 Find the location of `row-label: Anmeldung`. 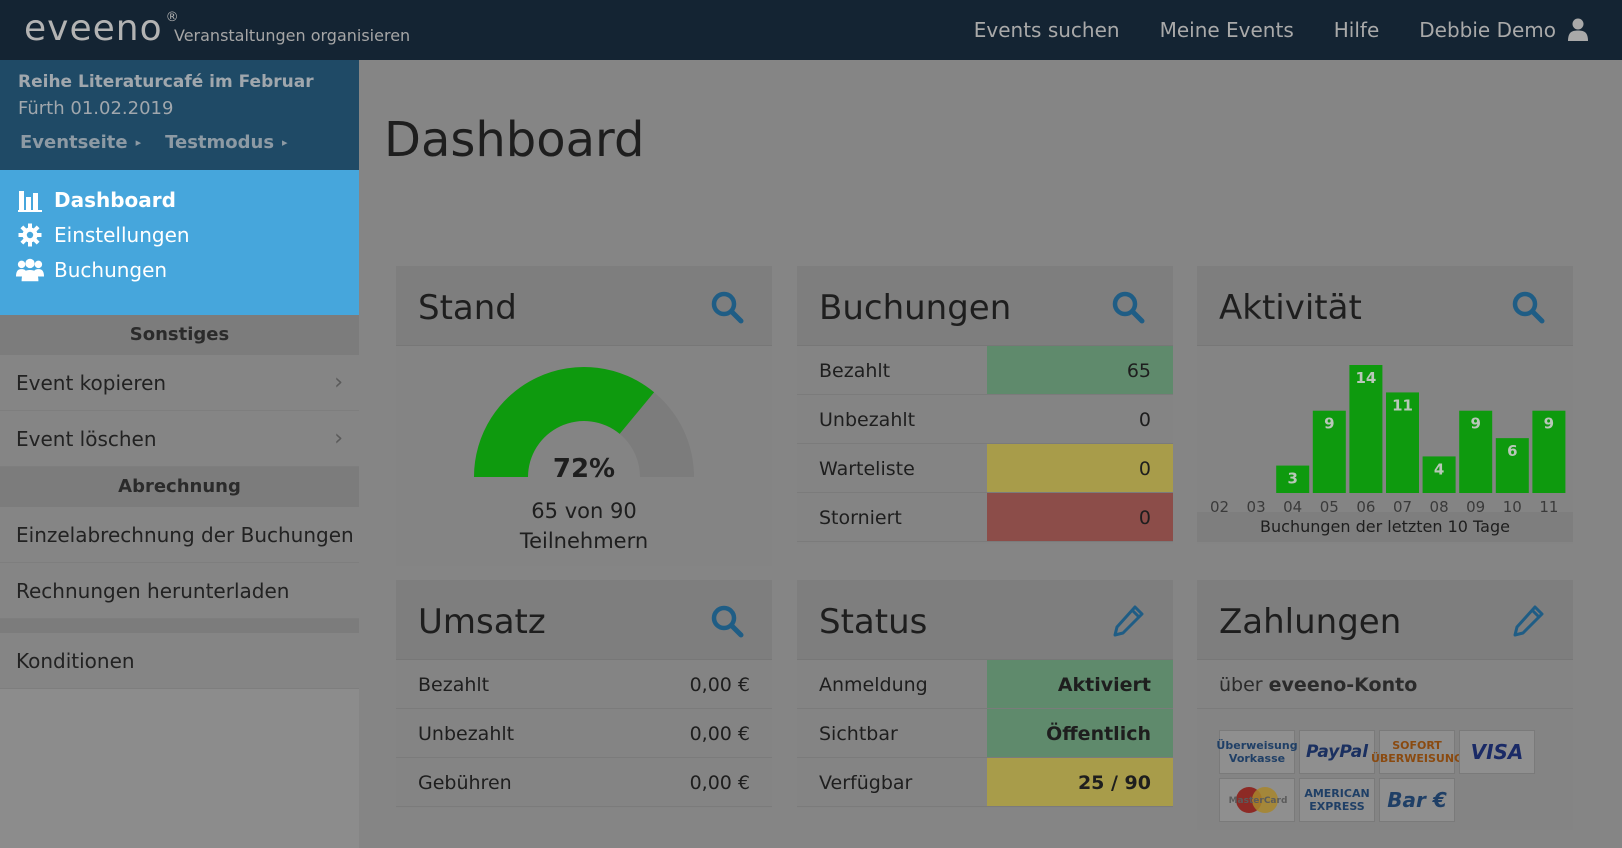

row-label: Anmeldung is located at coordinates (873, 685).